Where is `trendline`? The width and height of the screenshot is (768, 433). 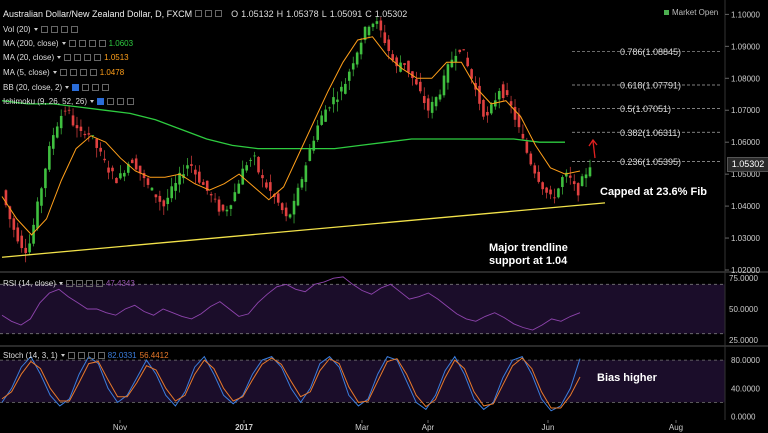
trendline is located at coordinates (303, 230).